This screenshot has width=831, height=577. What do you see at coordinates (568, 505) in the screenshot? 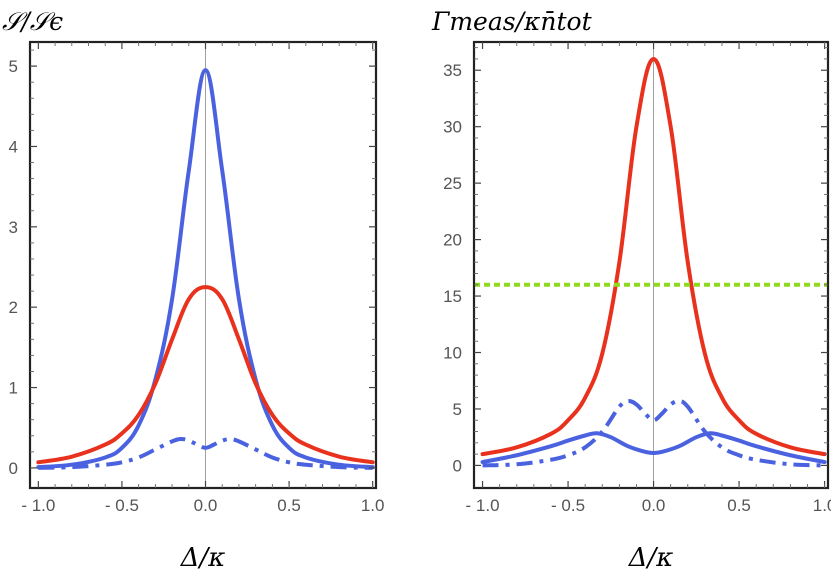
I see `right-x-tick-label: - 0.5` at bounding box center [568, 505].